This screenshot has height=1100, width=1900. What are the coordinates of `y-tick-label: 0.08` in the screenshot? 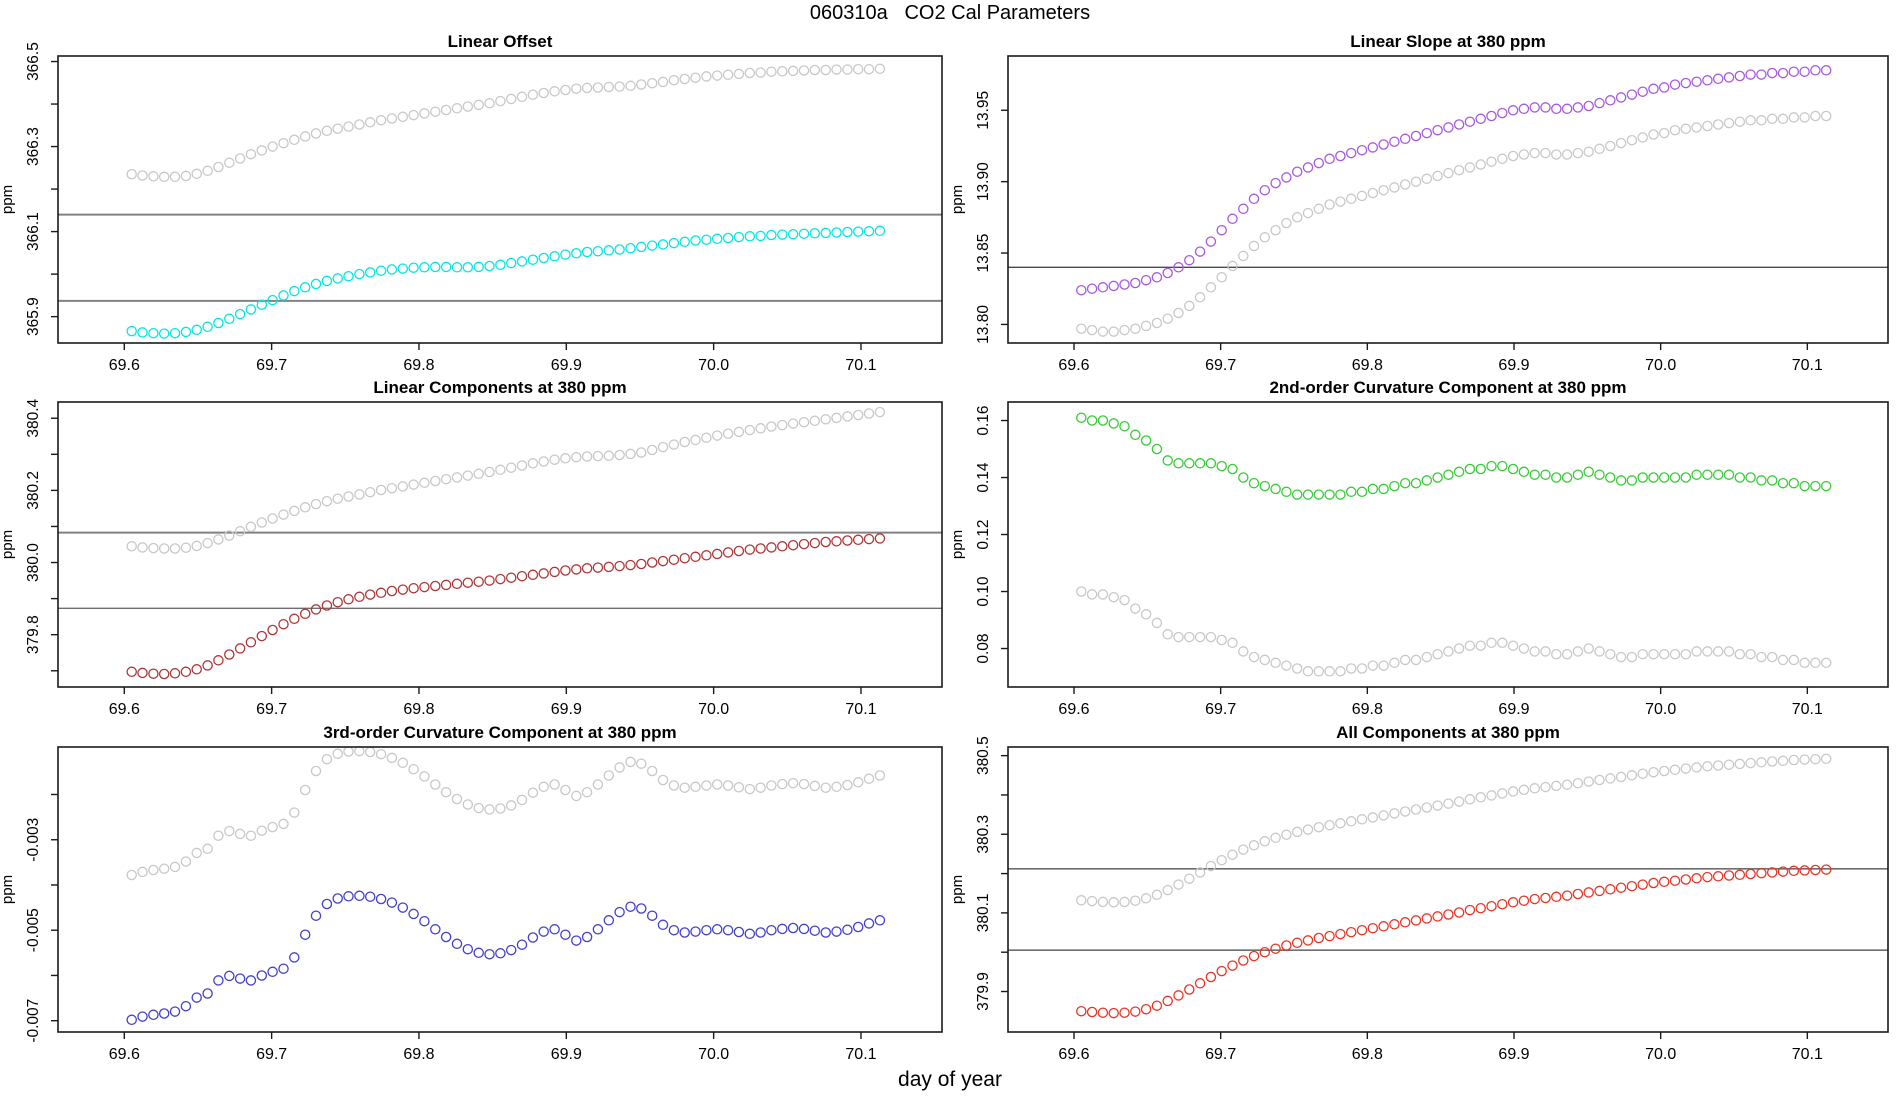 It's located at (983, 648).